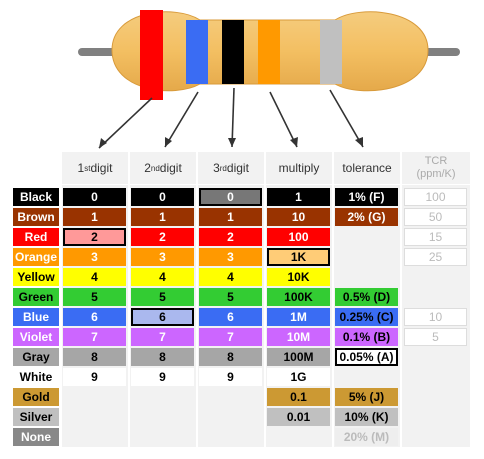 Image resolution: width=484 pixels, height=459 pixels. I want to click on tolerance-cell: 5% (J), so click(366, 397).